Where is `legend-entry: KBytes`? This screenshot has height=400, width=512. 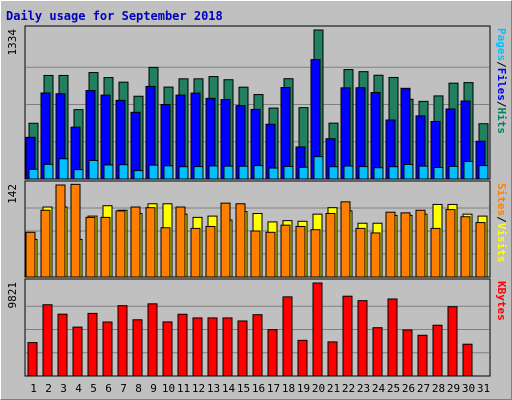 legend-entry: KBytes is located at coordinates (501, 301).